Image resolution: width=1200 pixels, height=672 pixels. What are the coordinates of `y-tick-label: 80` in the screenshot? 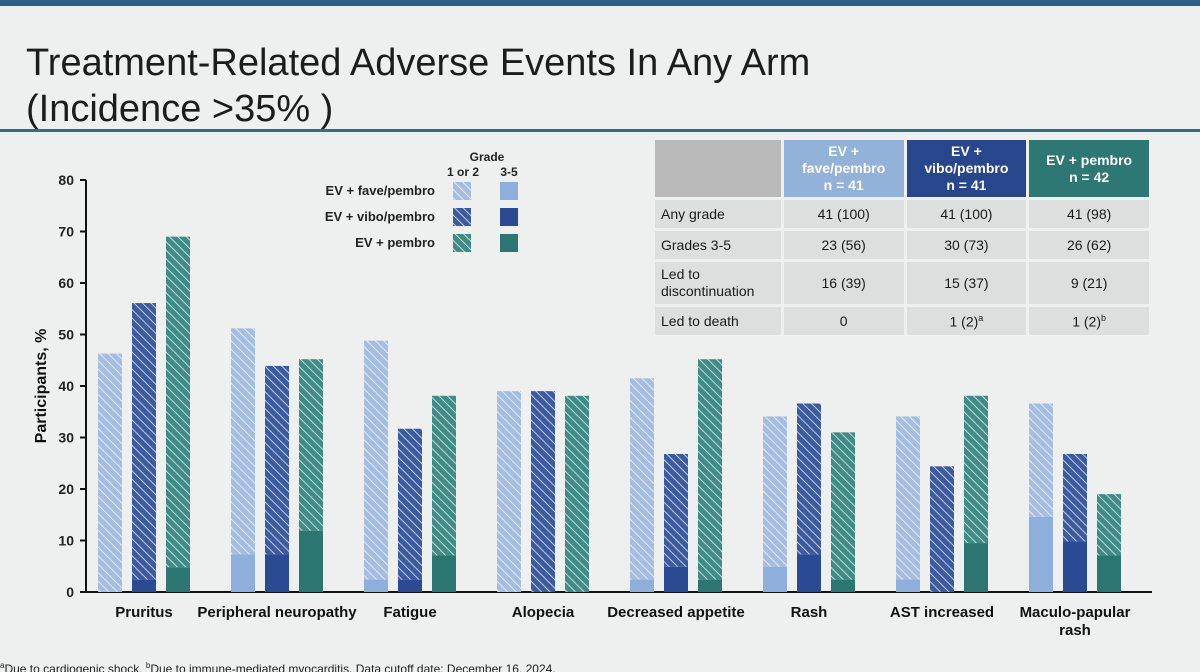 It's located at (66, 180).